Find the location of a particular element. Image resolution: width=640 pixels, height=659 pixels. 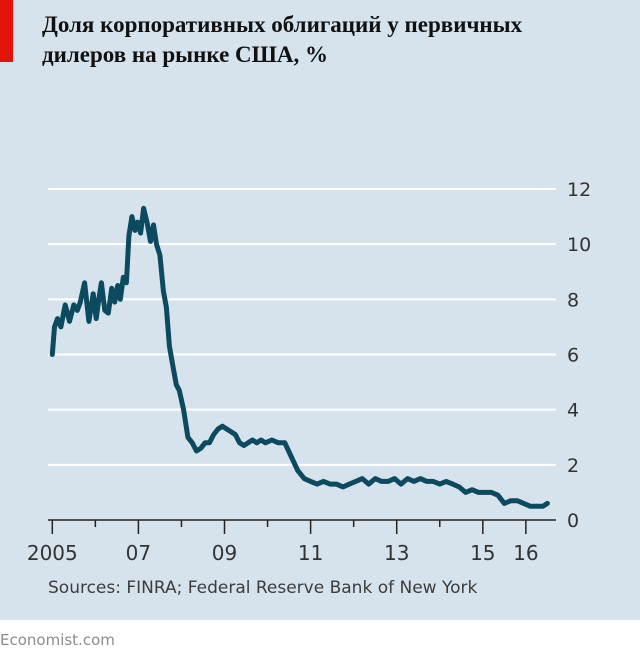

x-tick-label: 11 is located at coordinates (310, 553).